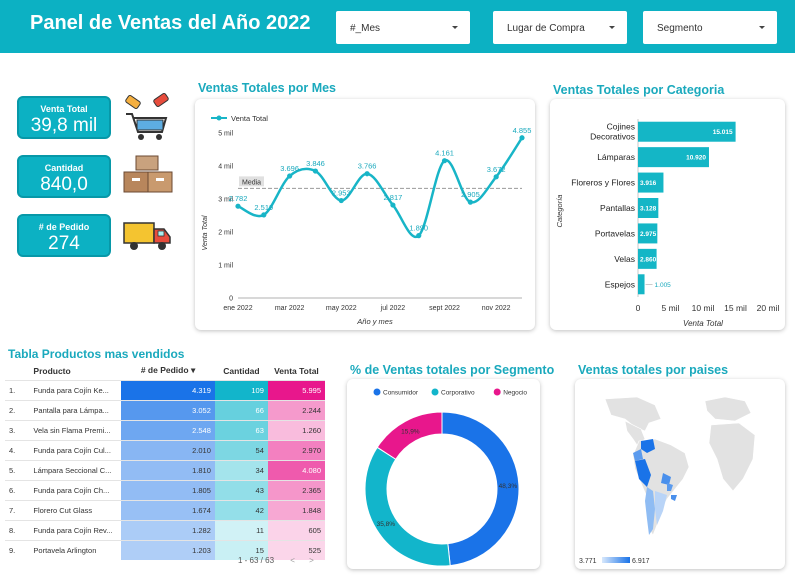  Describe the element at coordinates (638, 308) in the screenshot. I see `x-tick-label: 0` at that location.